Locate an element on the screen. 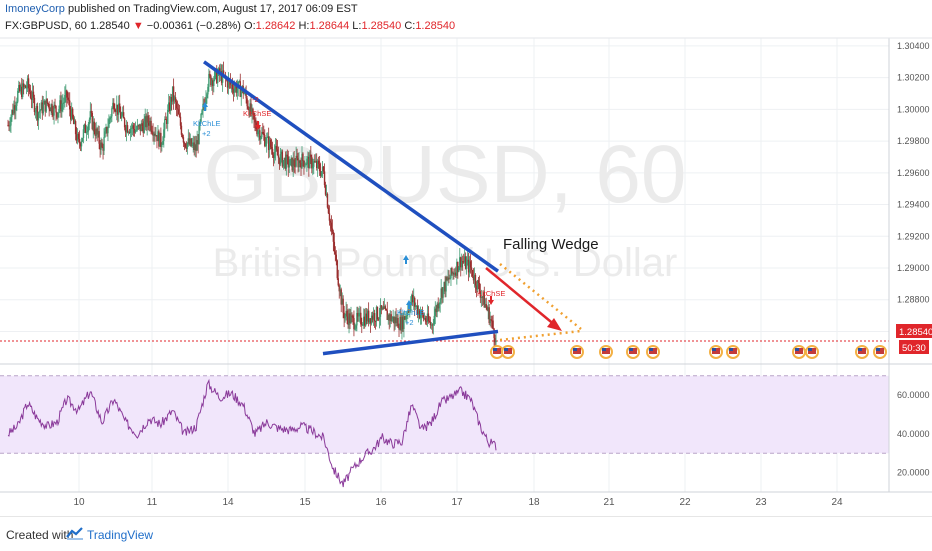  low-value: 1.28540 is located at coordinates (381, 26).